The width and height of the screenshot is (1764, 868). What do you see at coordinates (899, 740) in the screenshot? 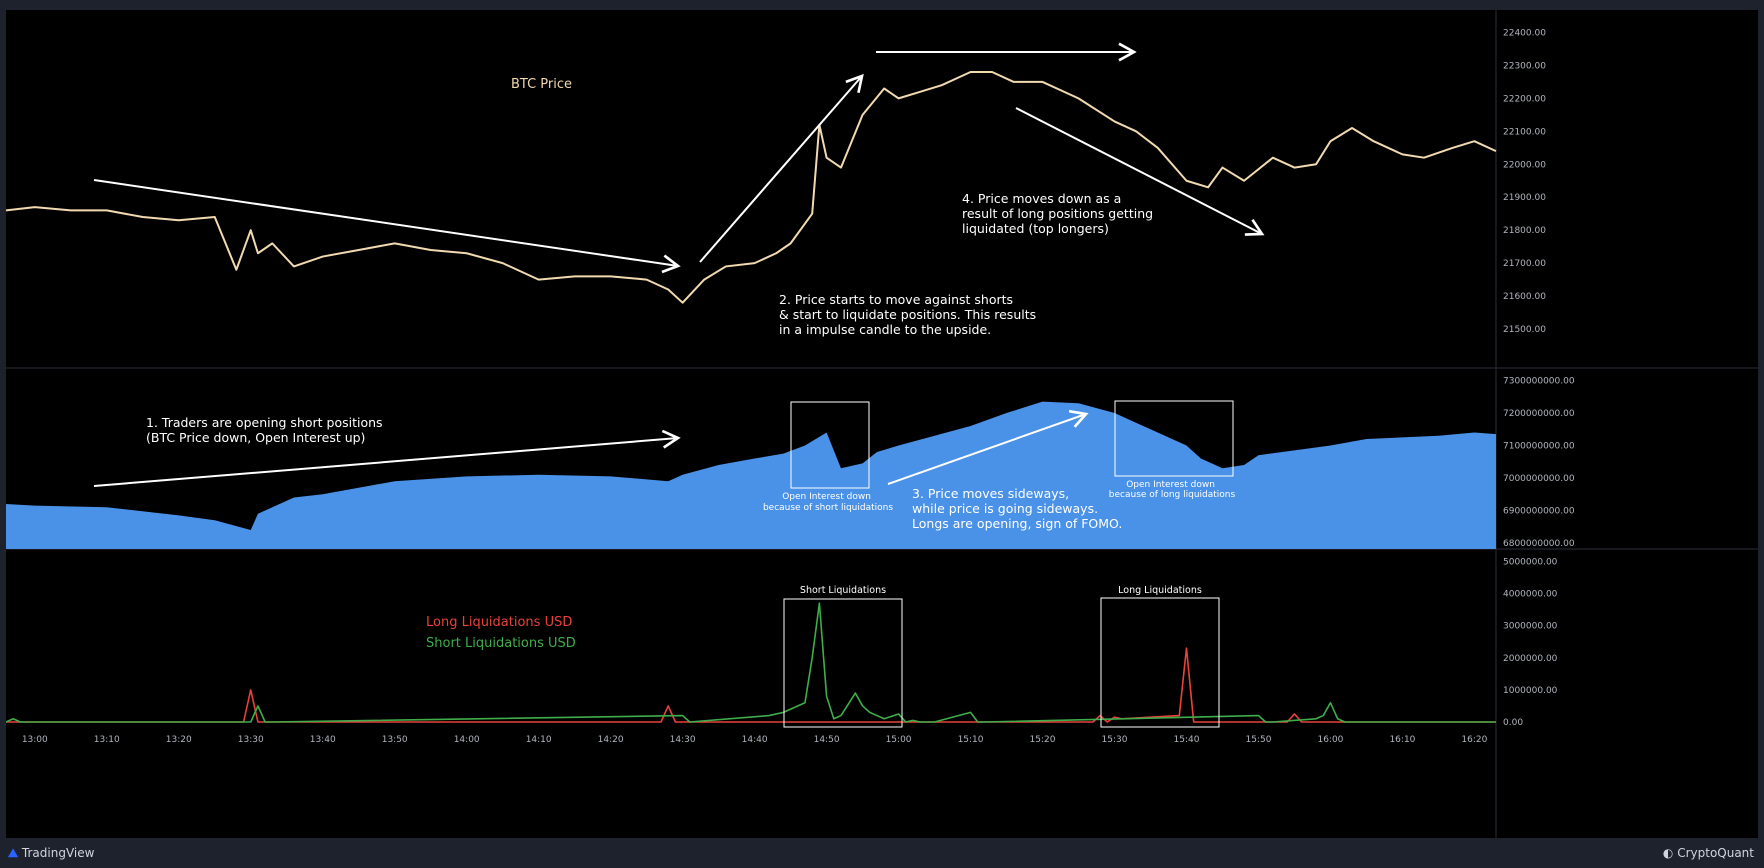
I see `xtick-12: 15:00` at bounding box center [899, 740].